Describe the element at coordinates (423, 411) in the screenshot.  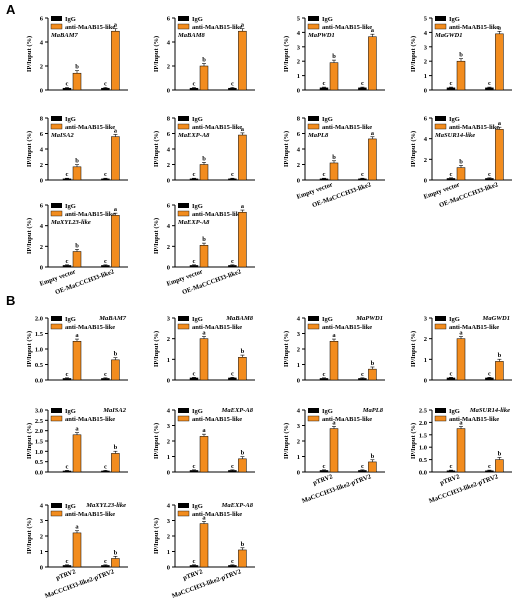
I see `y-tick-label: 2.5` at that location.